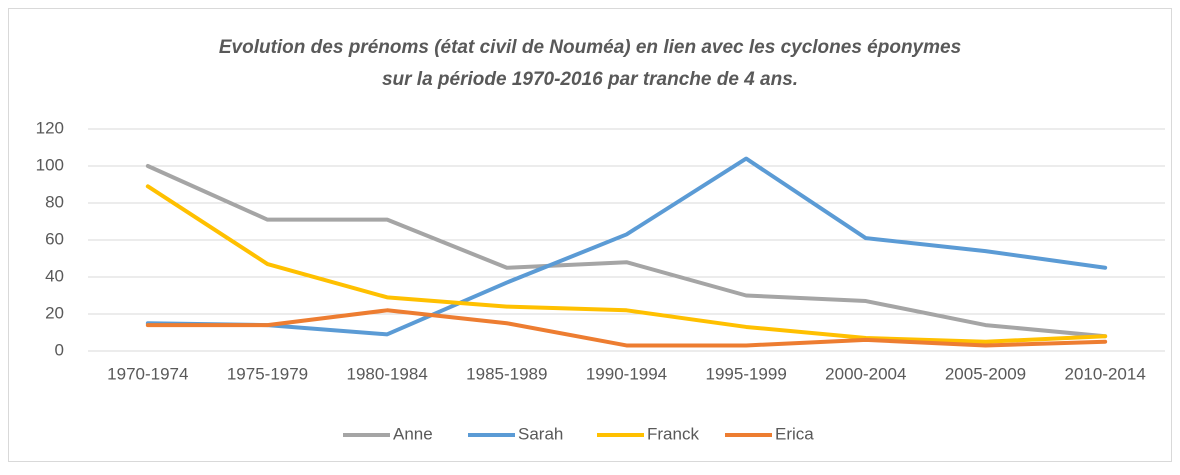 This screenshot has width=1180, height=475. Describe the element at coordinates (540, 433) in the screenshot. I see `legend-label: Sarah` at that location.